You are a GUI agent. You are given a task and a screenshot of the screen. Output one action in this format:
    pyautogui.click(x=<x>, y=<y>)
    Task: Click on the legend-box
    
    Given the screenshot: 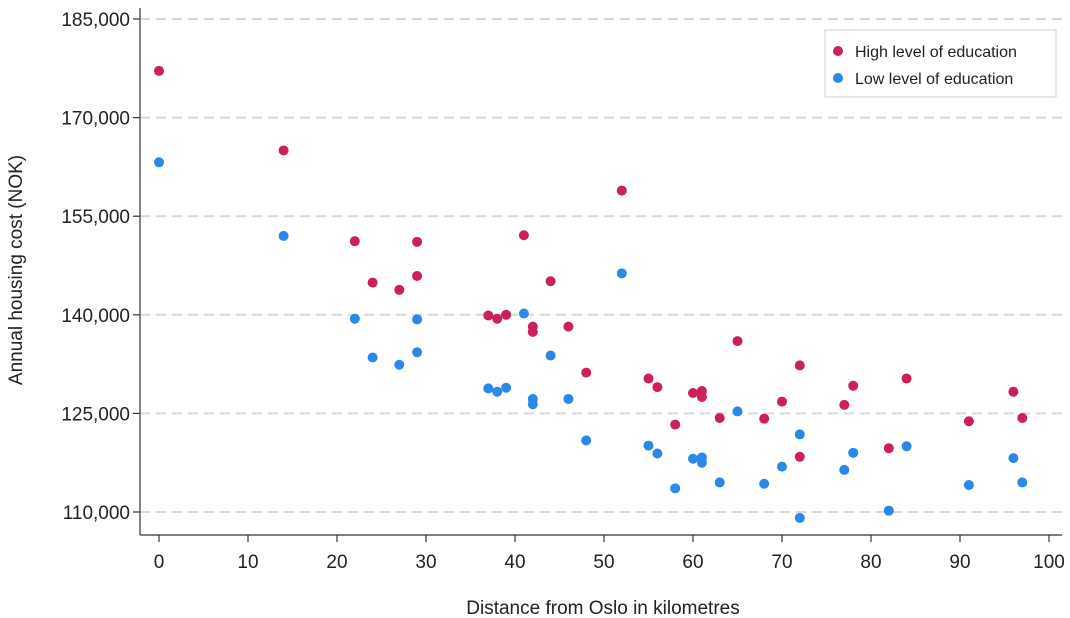 What is the action you would take?
    pyautogui.click(x=940, y=63)
    